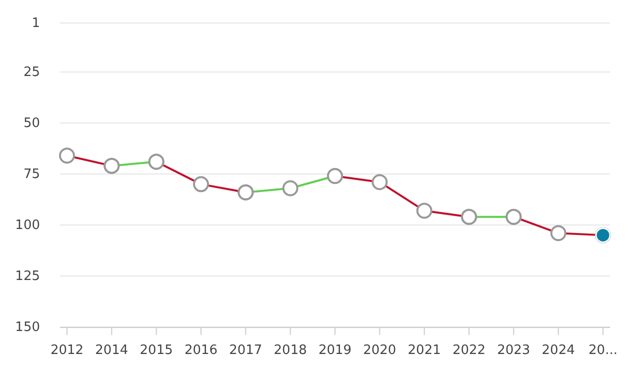 The height and width of the screenshot is (373, 636). I want to click on x-tick-label: 2024, so click(558, 350).